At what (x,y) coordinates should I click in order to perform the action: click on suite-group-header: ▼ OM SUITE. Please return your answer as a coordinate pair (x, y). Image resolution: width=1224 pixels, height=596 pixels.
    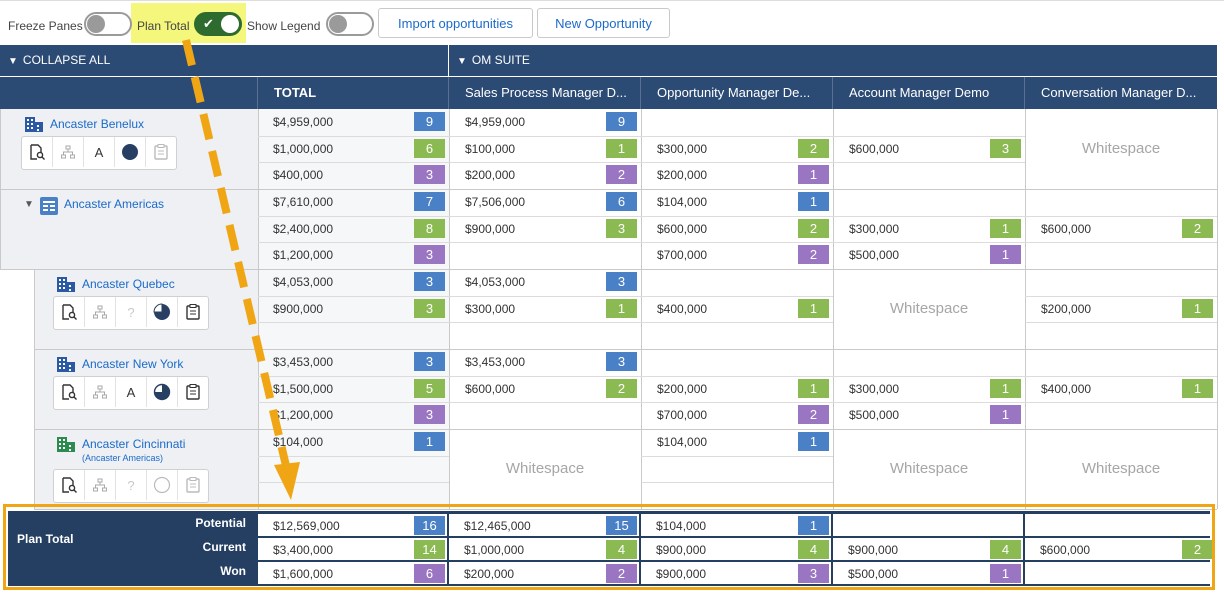
    Looking at the image, I should click on (833, 60).